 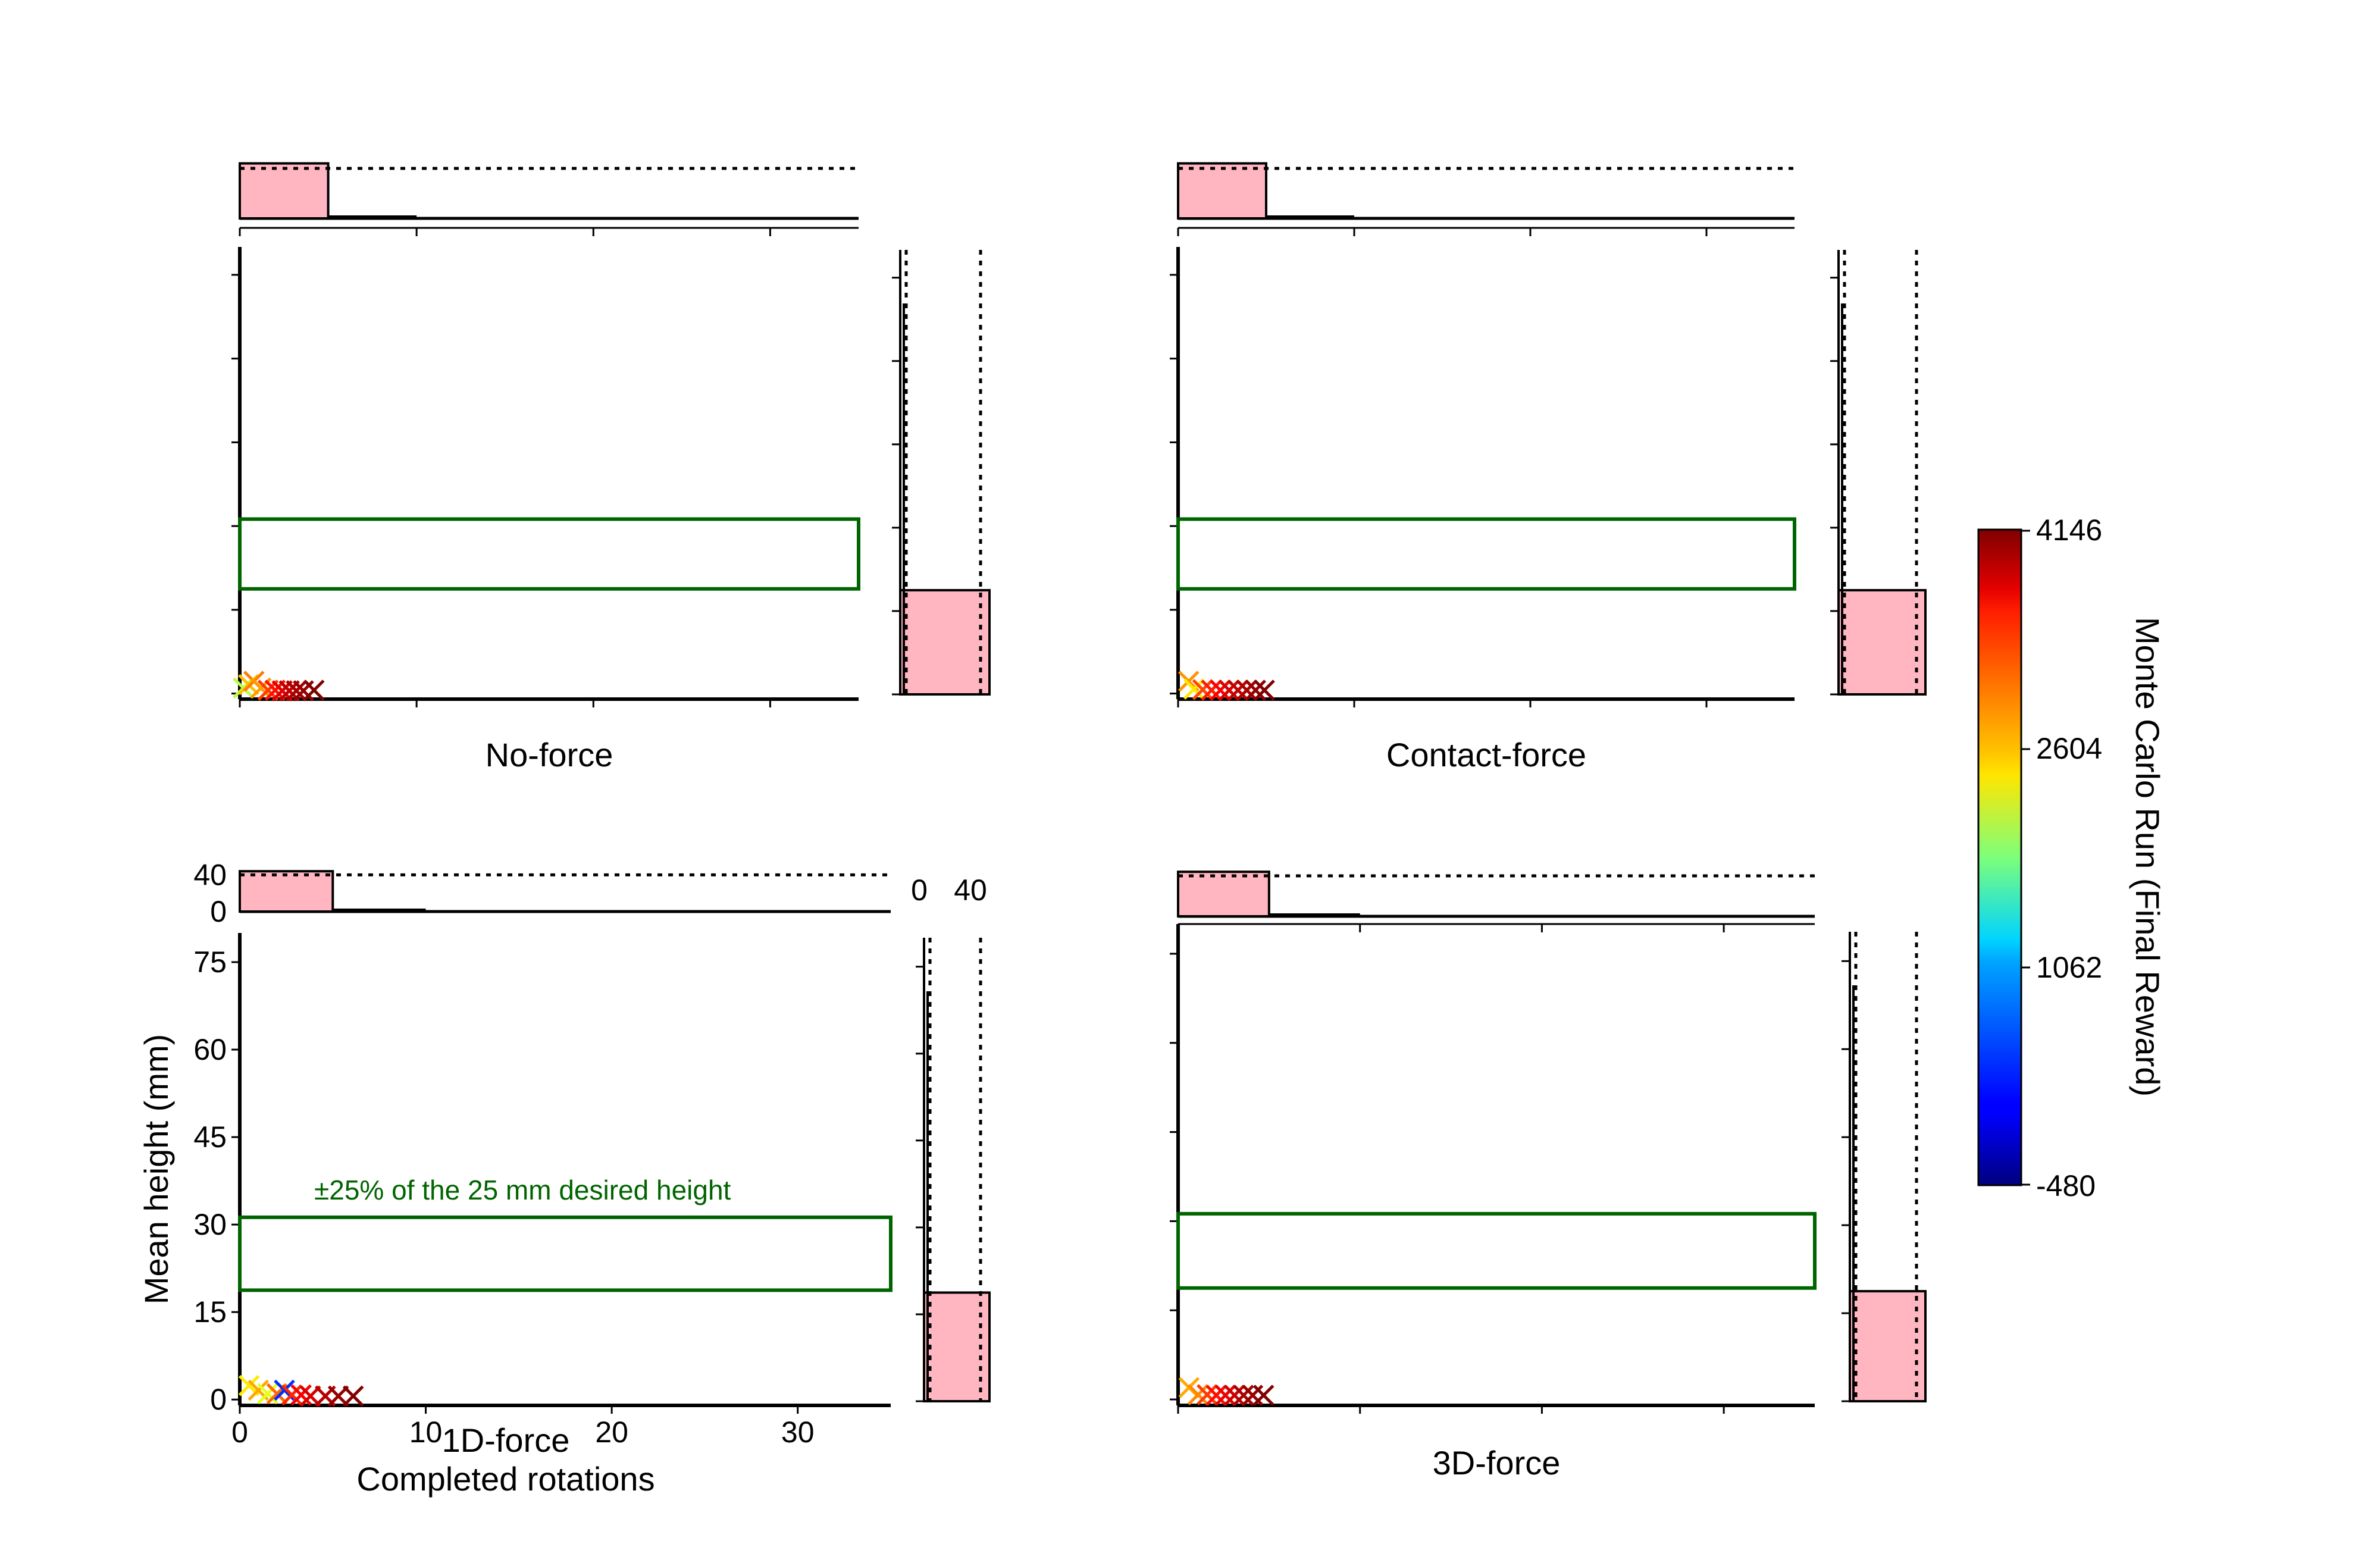 What do you see at coordinates (218, 911) in the screenshot?
I see `top-hist-tick-label: 0` at bounding box center [218, 911].